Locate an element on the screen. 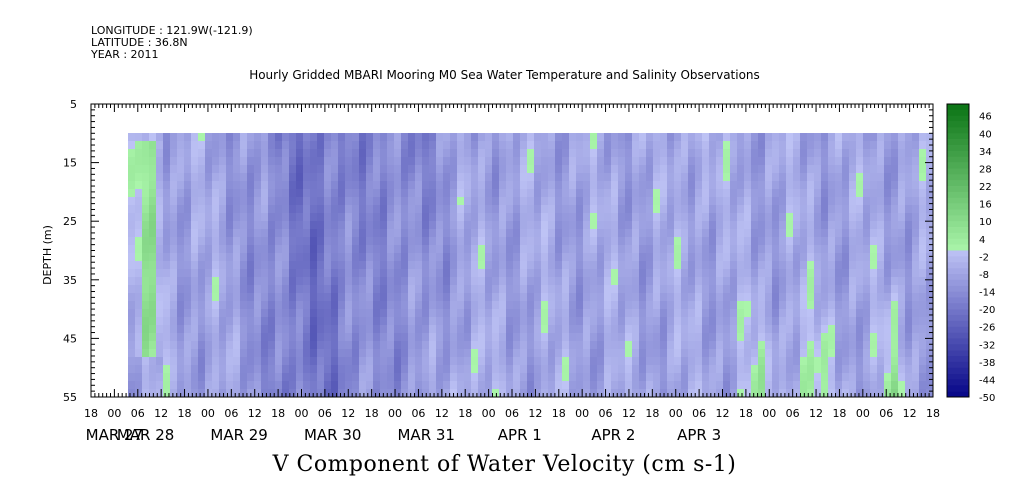 This screenshot has width=1009, height=504. x-tick-label: 00 is located at coordinates (769, 413).